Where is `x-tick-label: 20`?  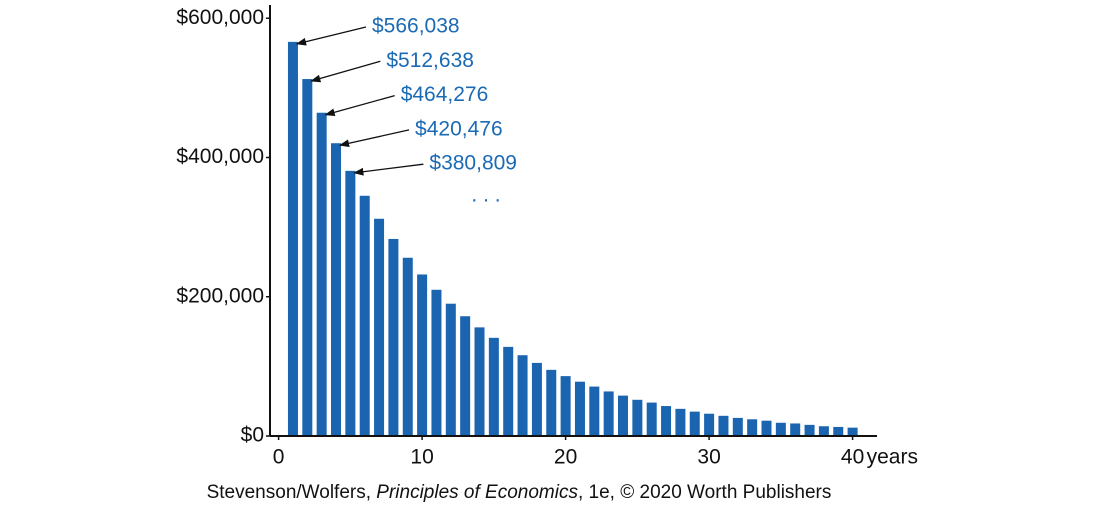 x-tick-label: 20 is located at coordinates (565, 457).